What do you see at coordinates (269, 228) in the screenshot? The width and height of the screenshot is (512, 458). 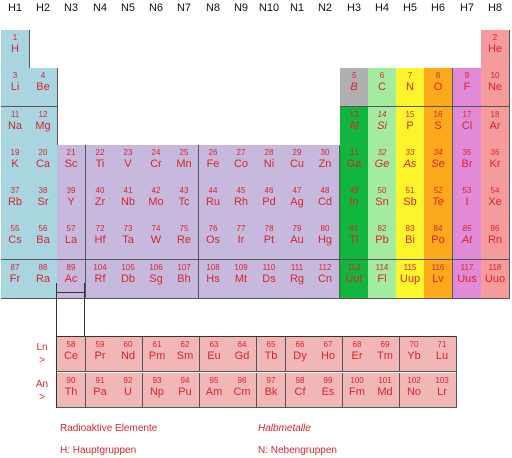 I see `atomic-number: 78` at bounding box center [269, 228].